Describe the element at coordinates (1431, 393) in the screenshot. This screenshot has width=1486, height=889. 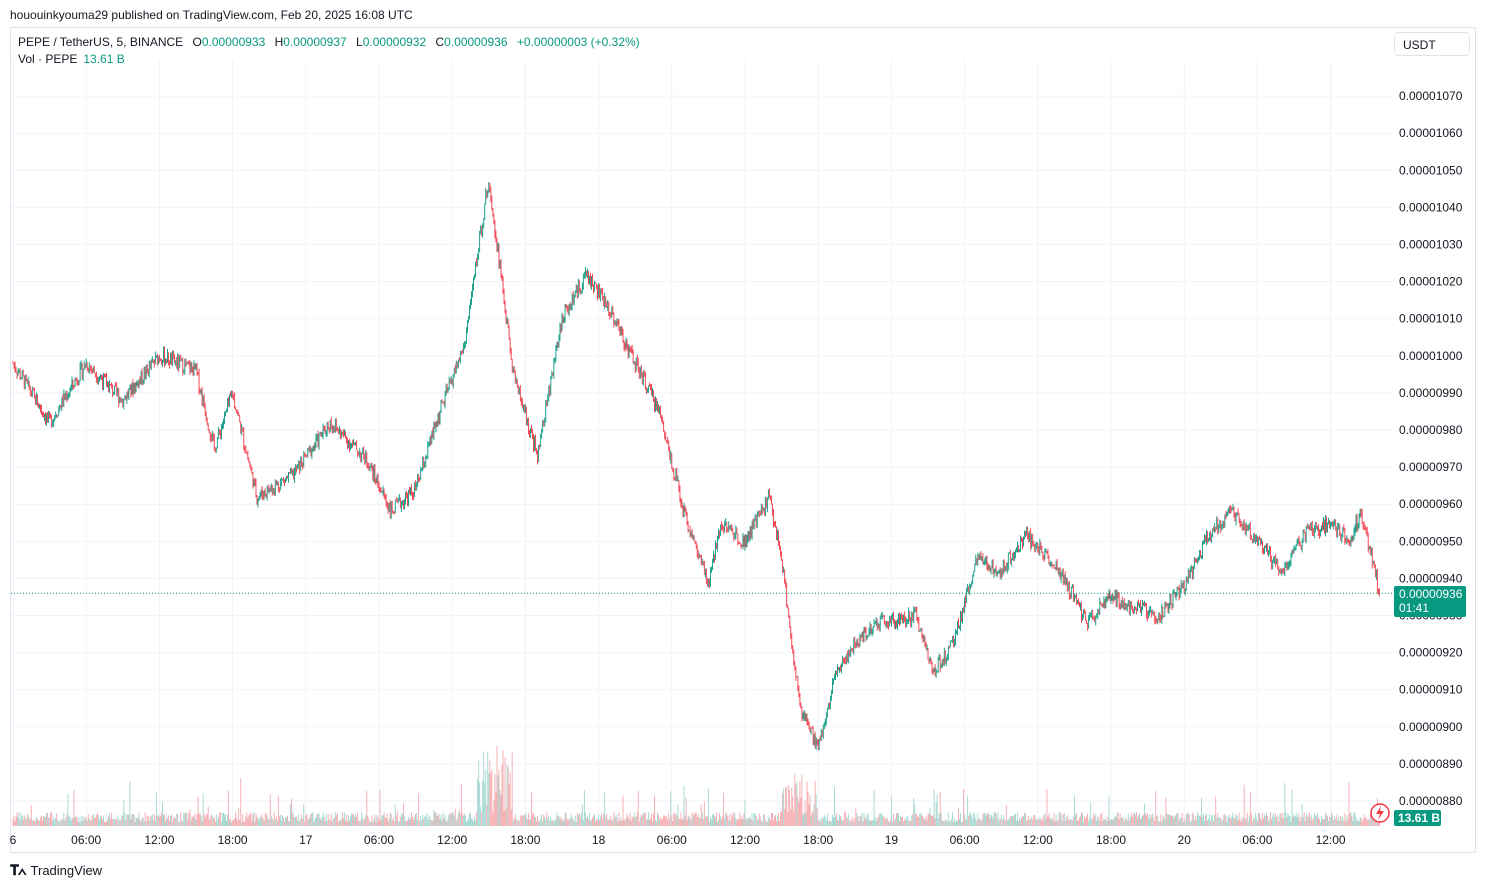
I see `price-tick-label: 0.00000990` at that location.